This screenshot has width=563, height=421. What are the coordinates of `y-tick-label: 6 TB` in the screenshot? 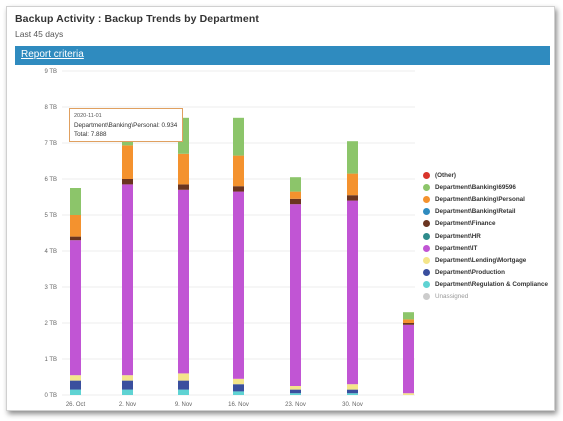 It's located at (50, 180).